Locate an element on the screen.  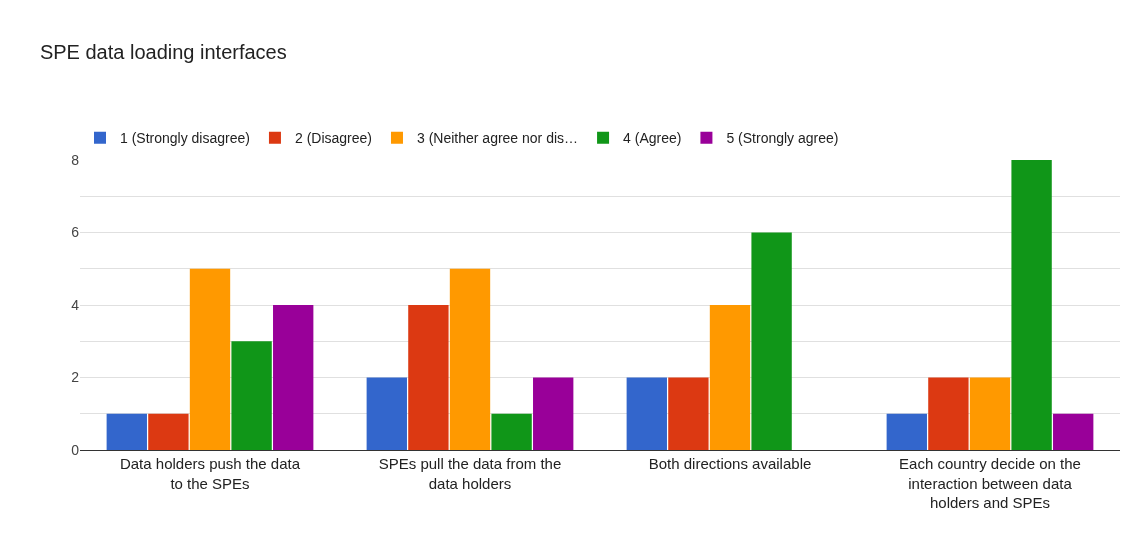
y-tick-label: 2 is located at coordinates (75, 377).